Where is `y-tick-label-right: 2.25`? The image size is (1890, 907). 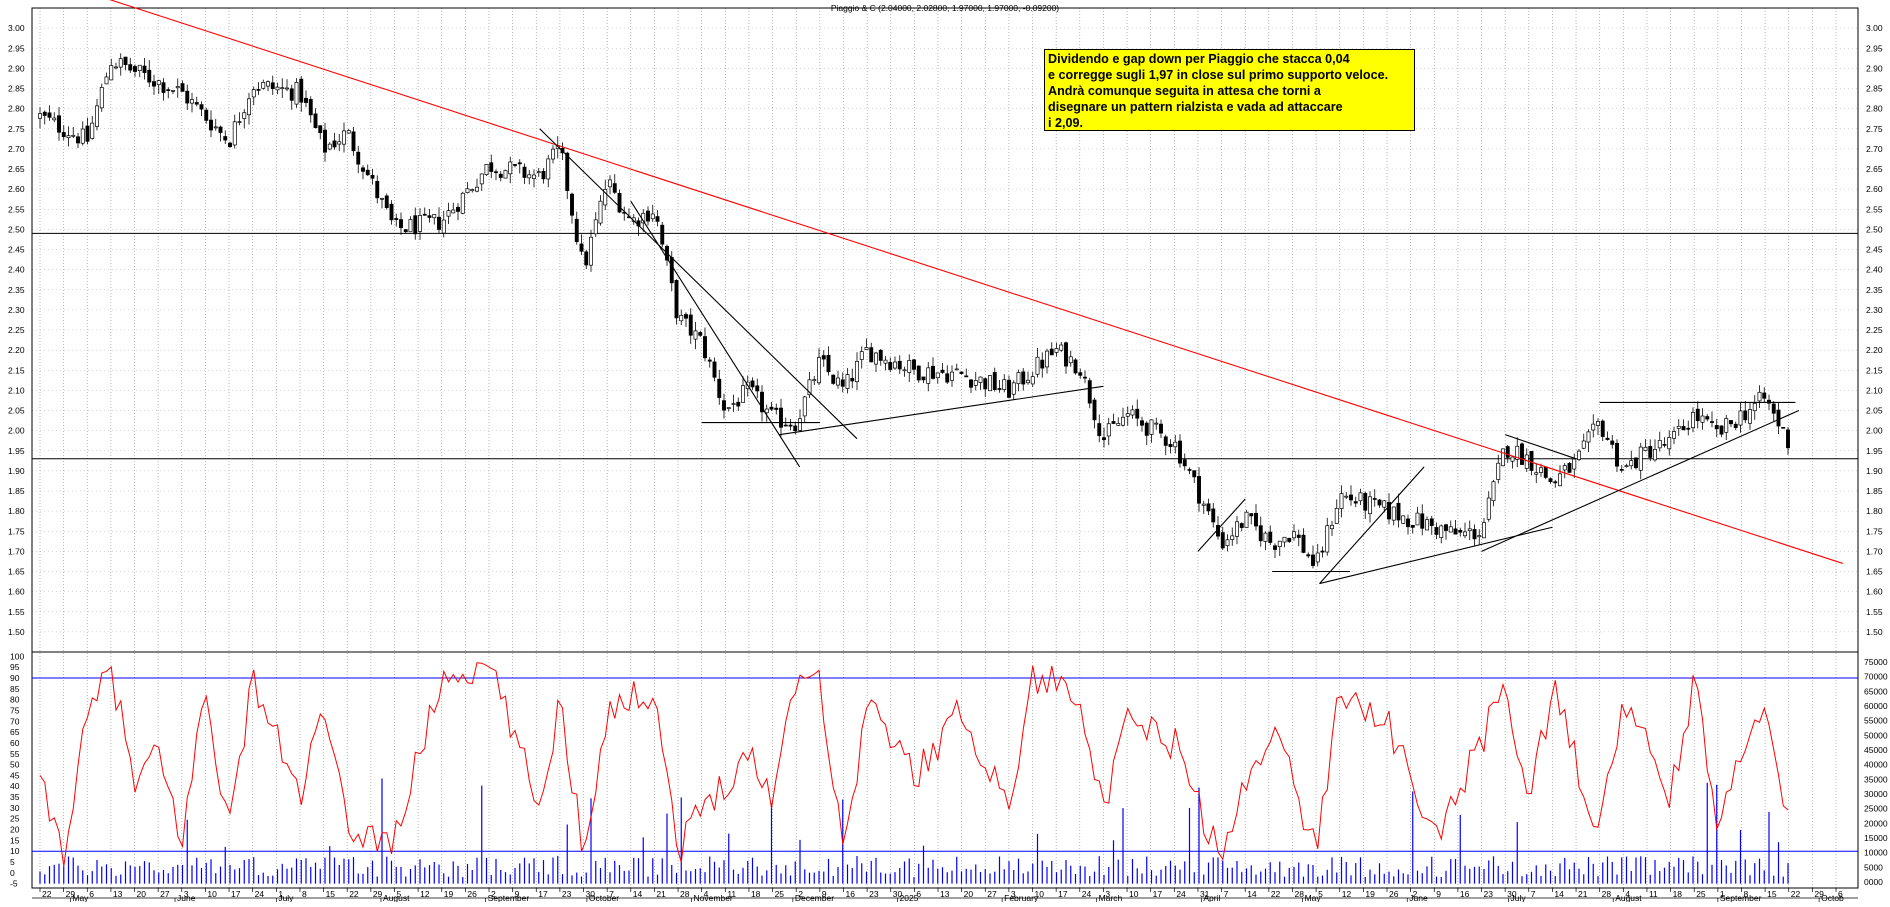
y-tick-label-right: 2.25 is located at coordinates (1874, 330).